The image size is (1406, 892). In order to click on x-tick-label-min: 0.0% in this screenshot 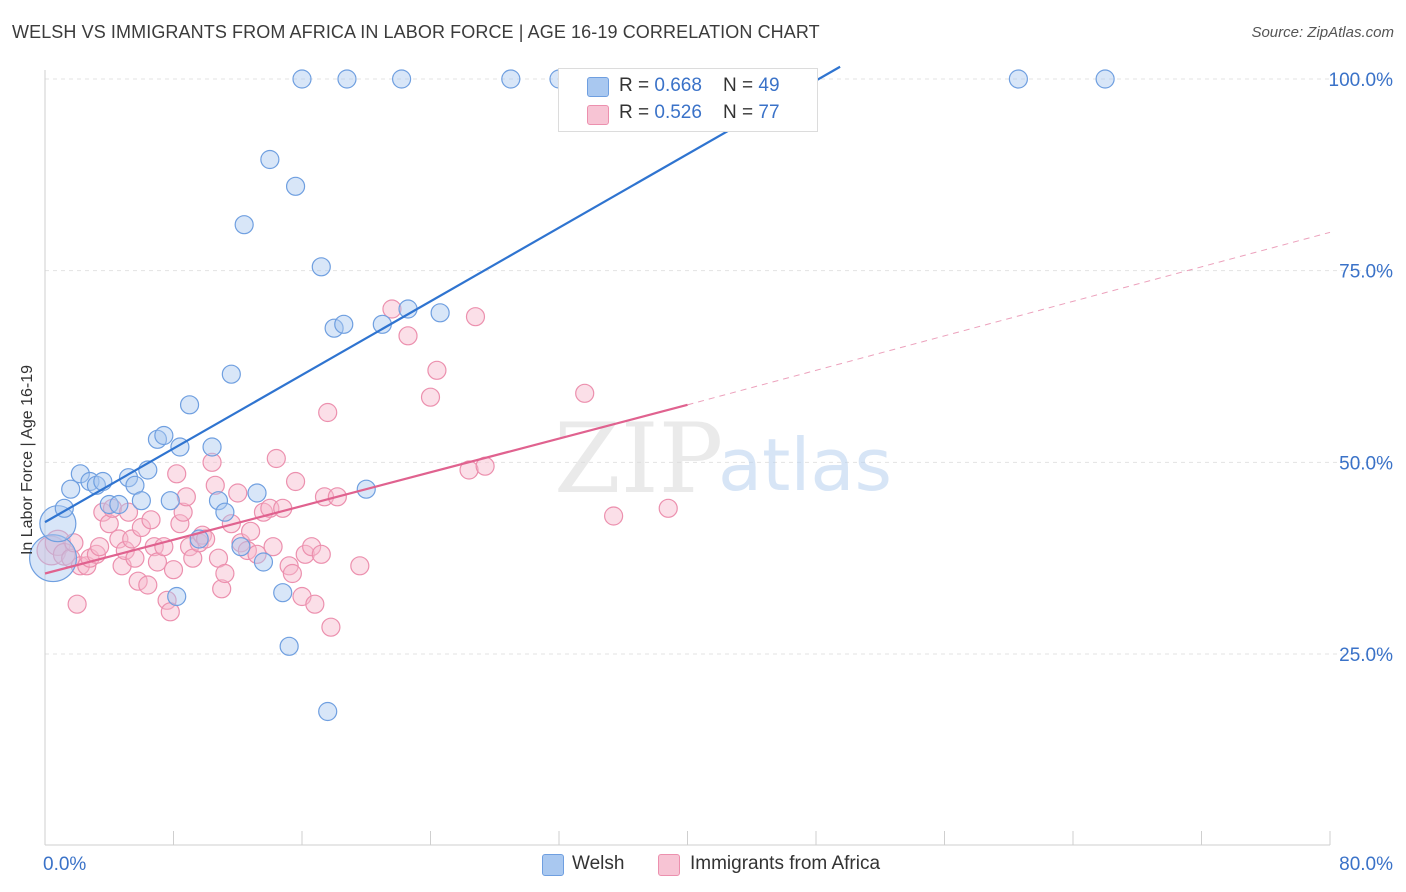, I will do `click(64, 864)`.